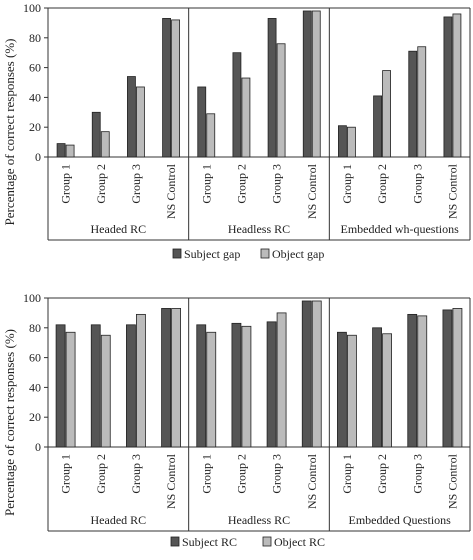 This screenshot has height=560, width=473. What do you see at coordinates (400, 229) in the screenshot?
I see `panel-label: Embedded wh-questions` at bounding box center [400, 229].